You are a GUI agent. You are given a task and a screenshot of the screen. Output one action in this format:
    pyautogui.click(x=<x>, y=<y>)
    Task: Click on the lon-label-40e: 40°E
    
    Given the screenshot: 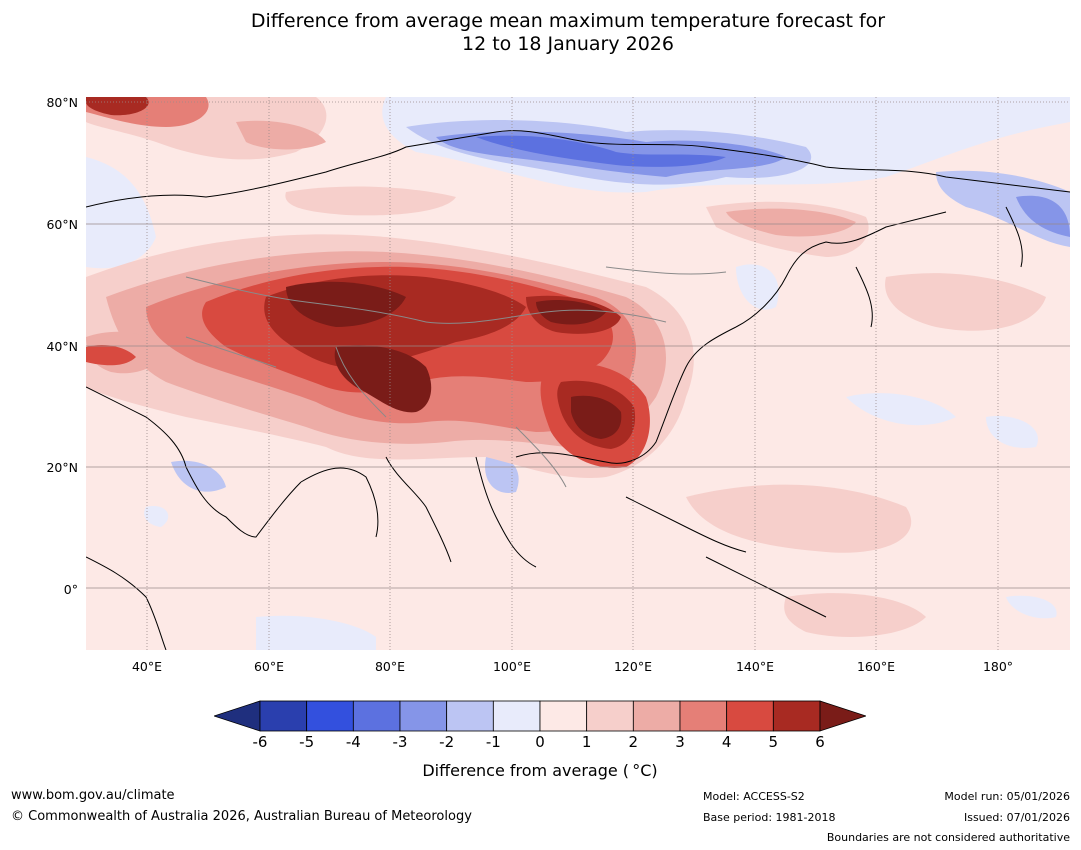 What is the action you would take?
    pyautogui.click(x=147, y=666)
    